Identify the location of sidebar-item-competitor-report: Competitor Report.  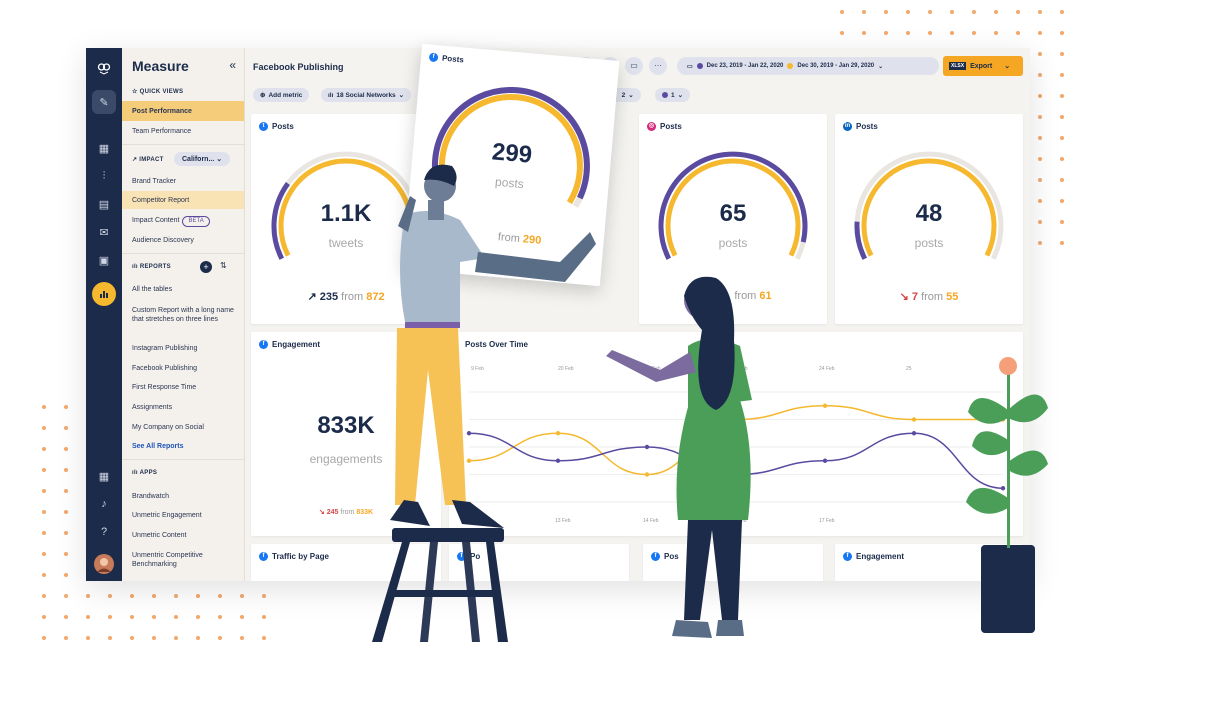
(183, 200).